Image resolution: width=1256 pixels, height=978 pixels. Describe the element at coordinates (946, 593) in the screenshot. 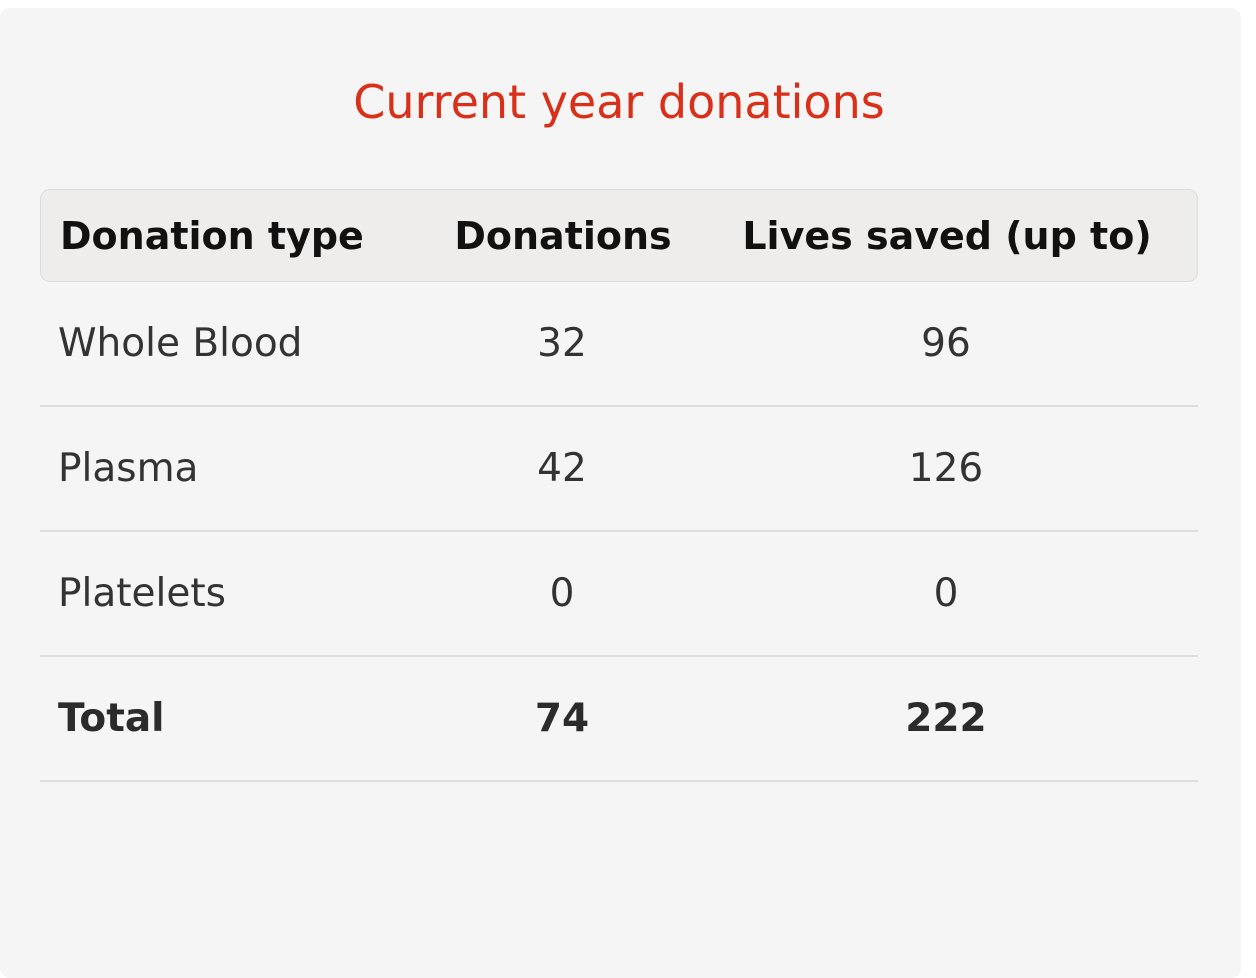

I see `row-lives-saved: 0` at that location.